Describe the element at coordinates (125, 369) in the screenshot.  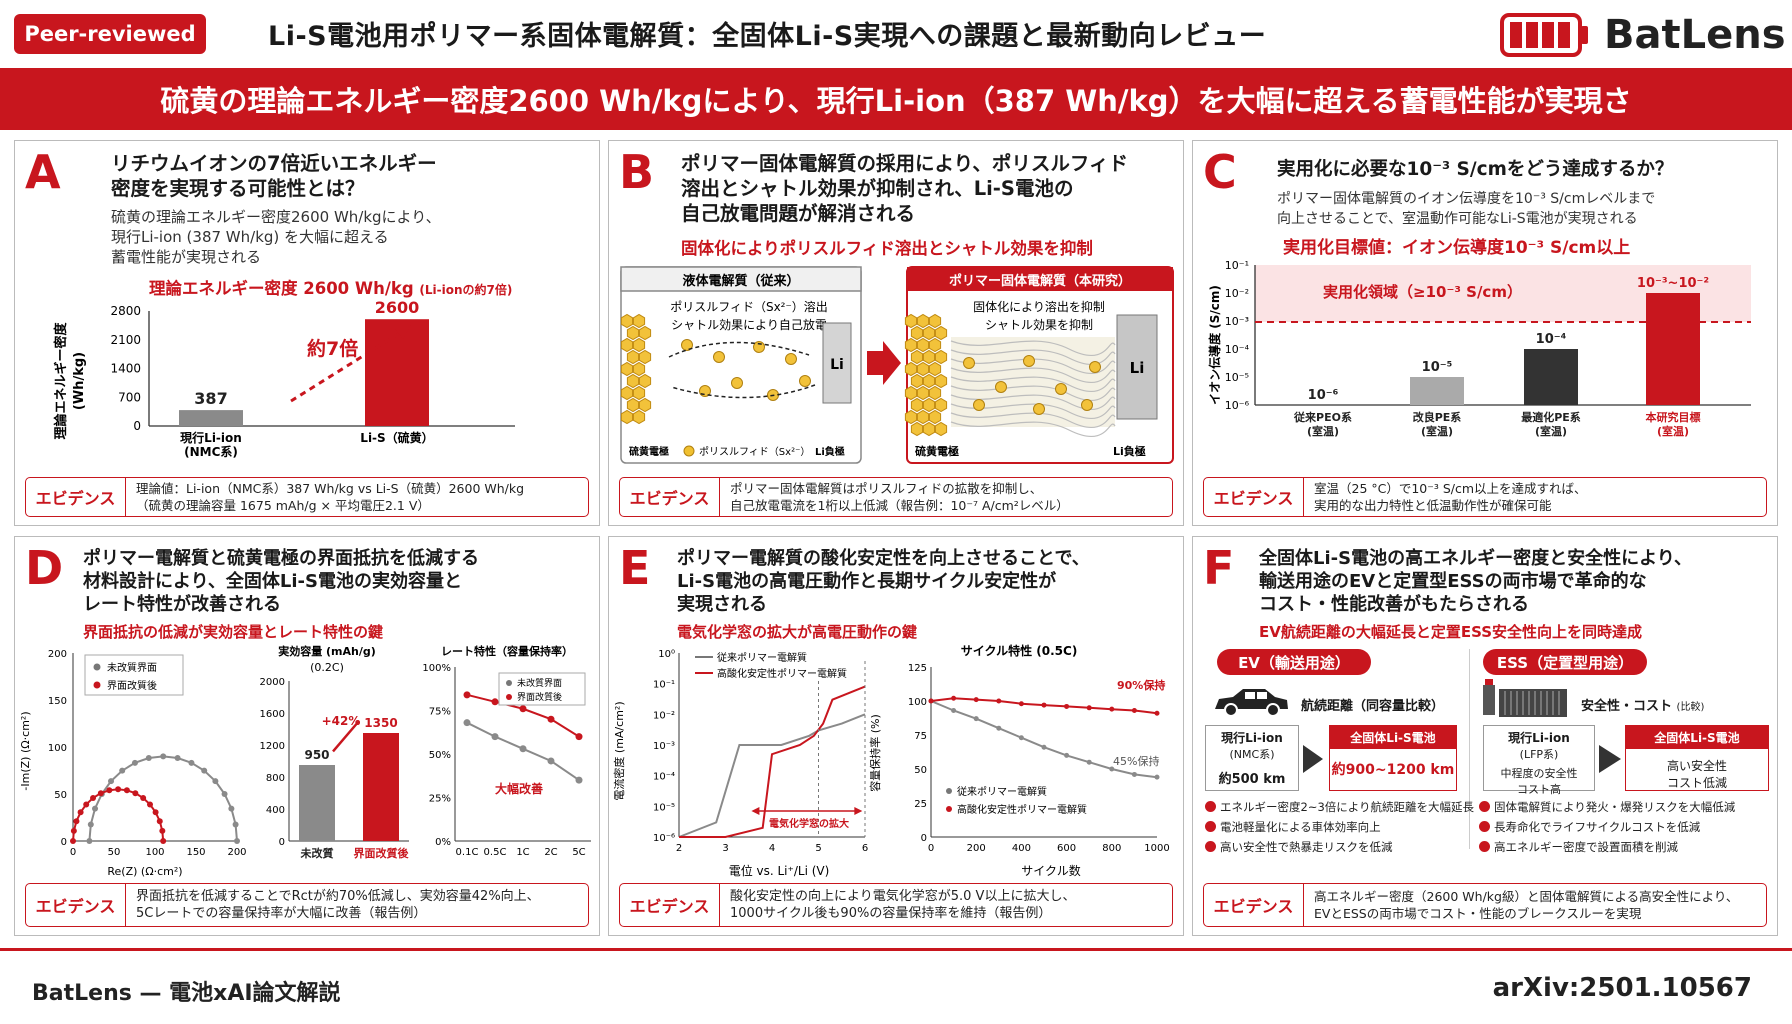
I see `y-tick-label: 1400` at that location.